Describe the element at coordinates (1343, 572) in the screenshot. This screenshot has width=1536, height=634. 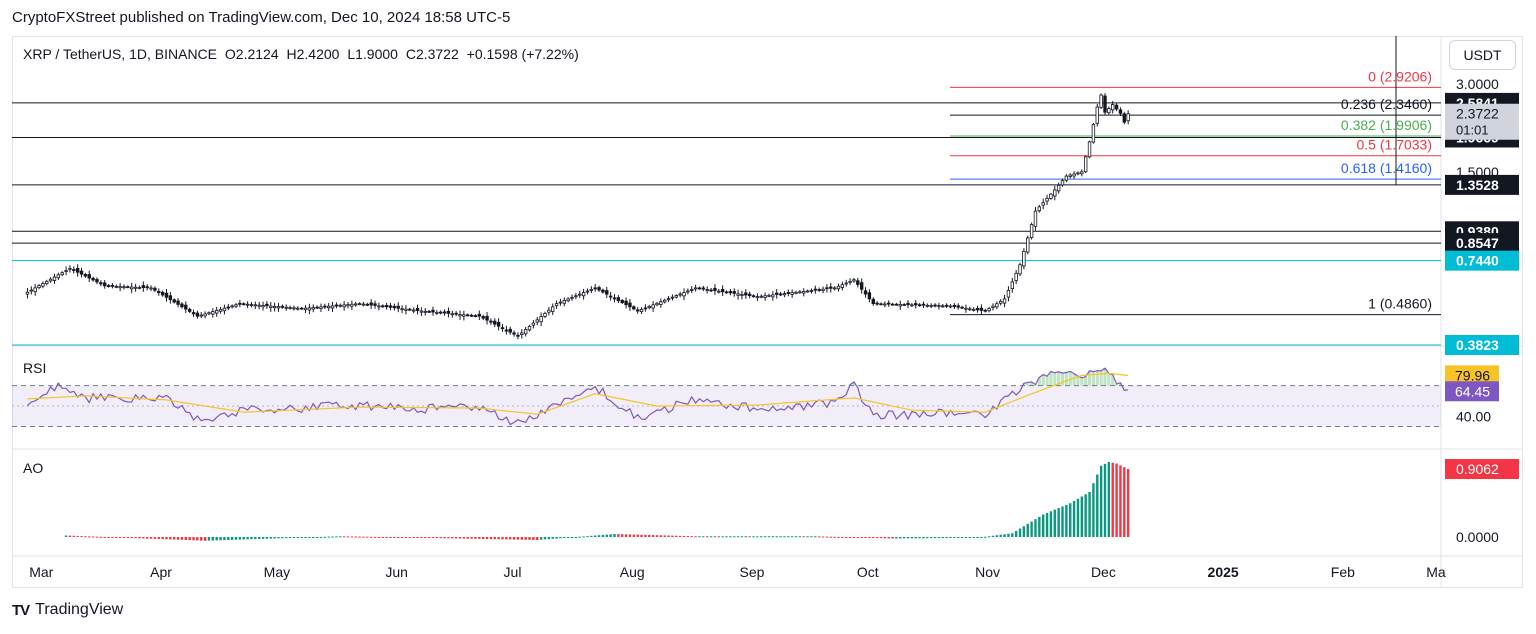
I see `time-tick-label: Feb` at that location.